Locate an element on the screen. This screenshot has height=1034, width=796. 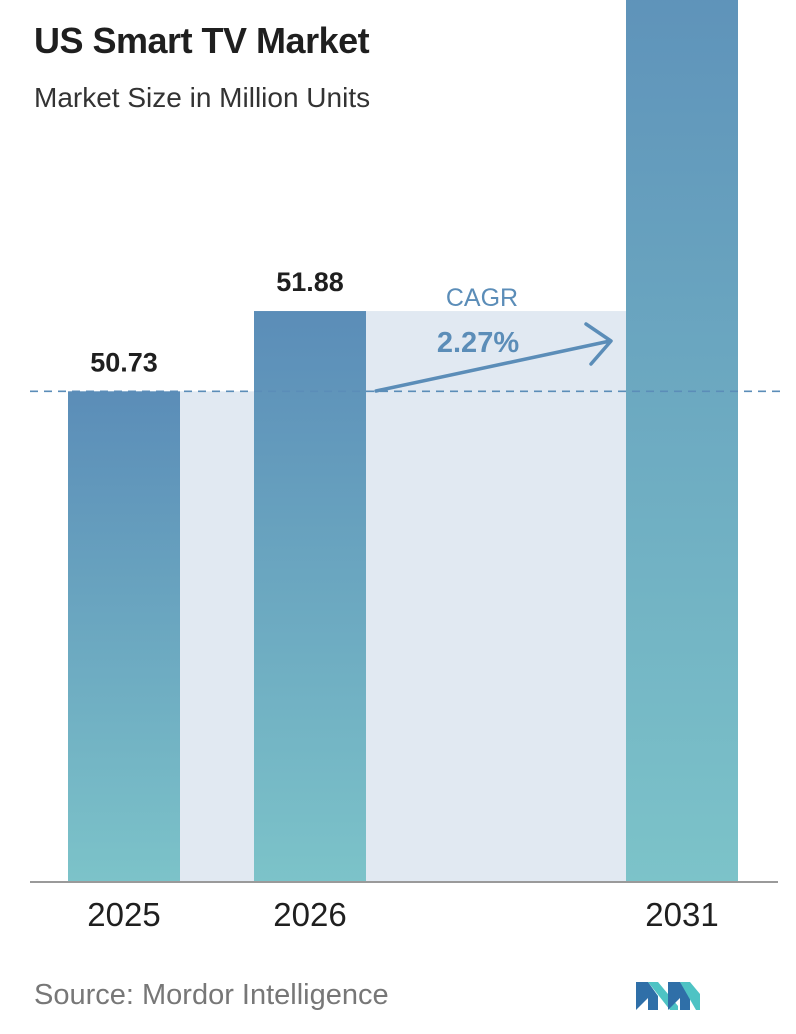
bar-2026 is located at coordinates (310, 596).